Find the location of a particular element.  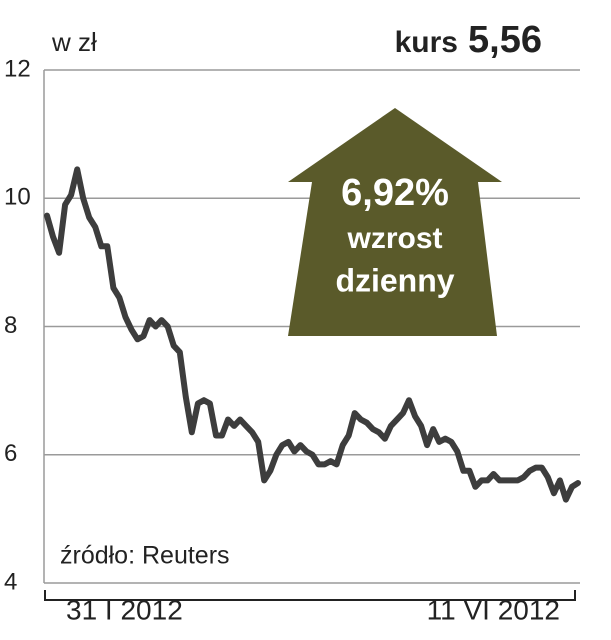

source: źródło: Reuters is located at coordinates (145, 556).